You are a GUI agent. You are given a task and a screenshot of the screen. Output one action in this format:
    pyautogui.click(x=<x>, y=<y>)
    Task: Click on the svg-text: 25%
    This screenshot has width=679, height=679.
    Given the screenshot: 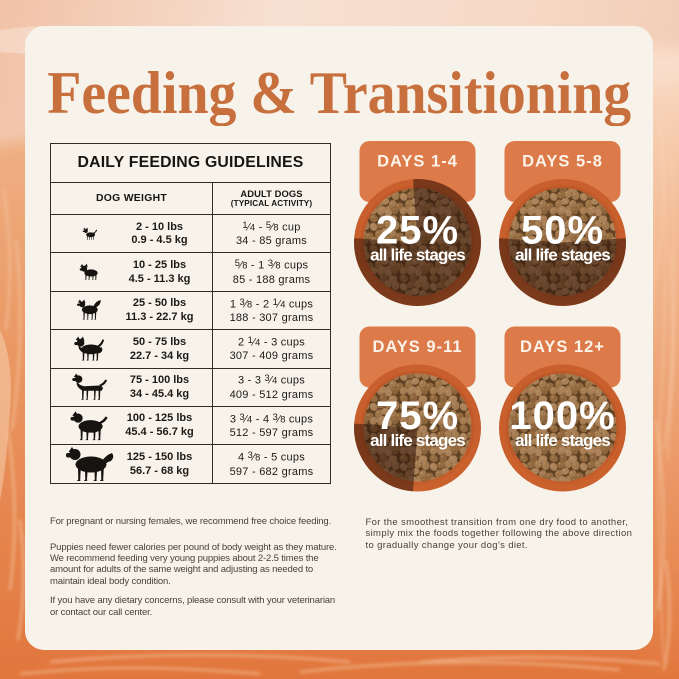 What is the action you would take?
    pyautogui.click(x=417, y=231)
    